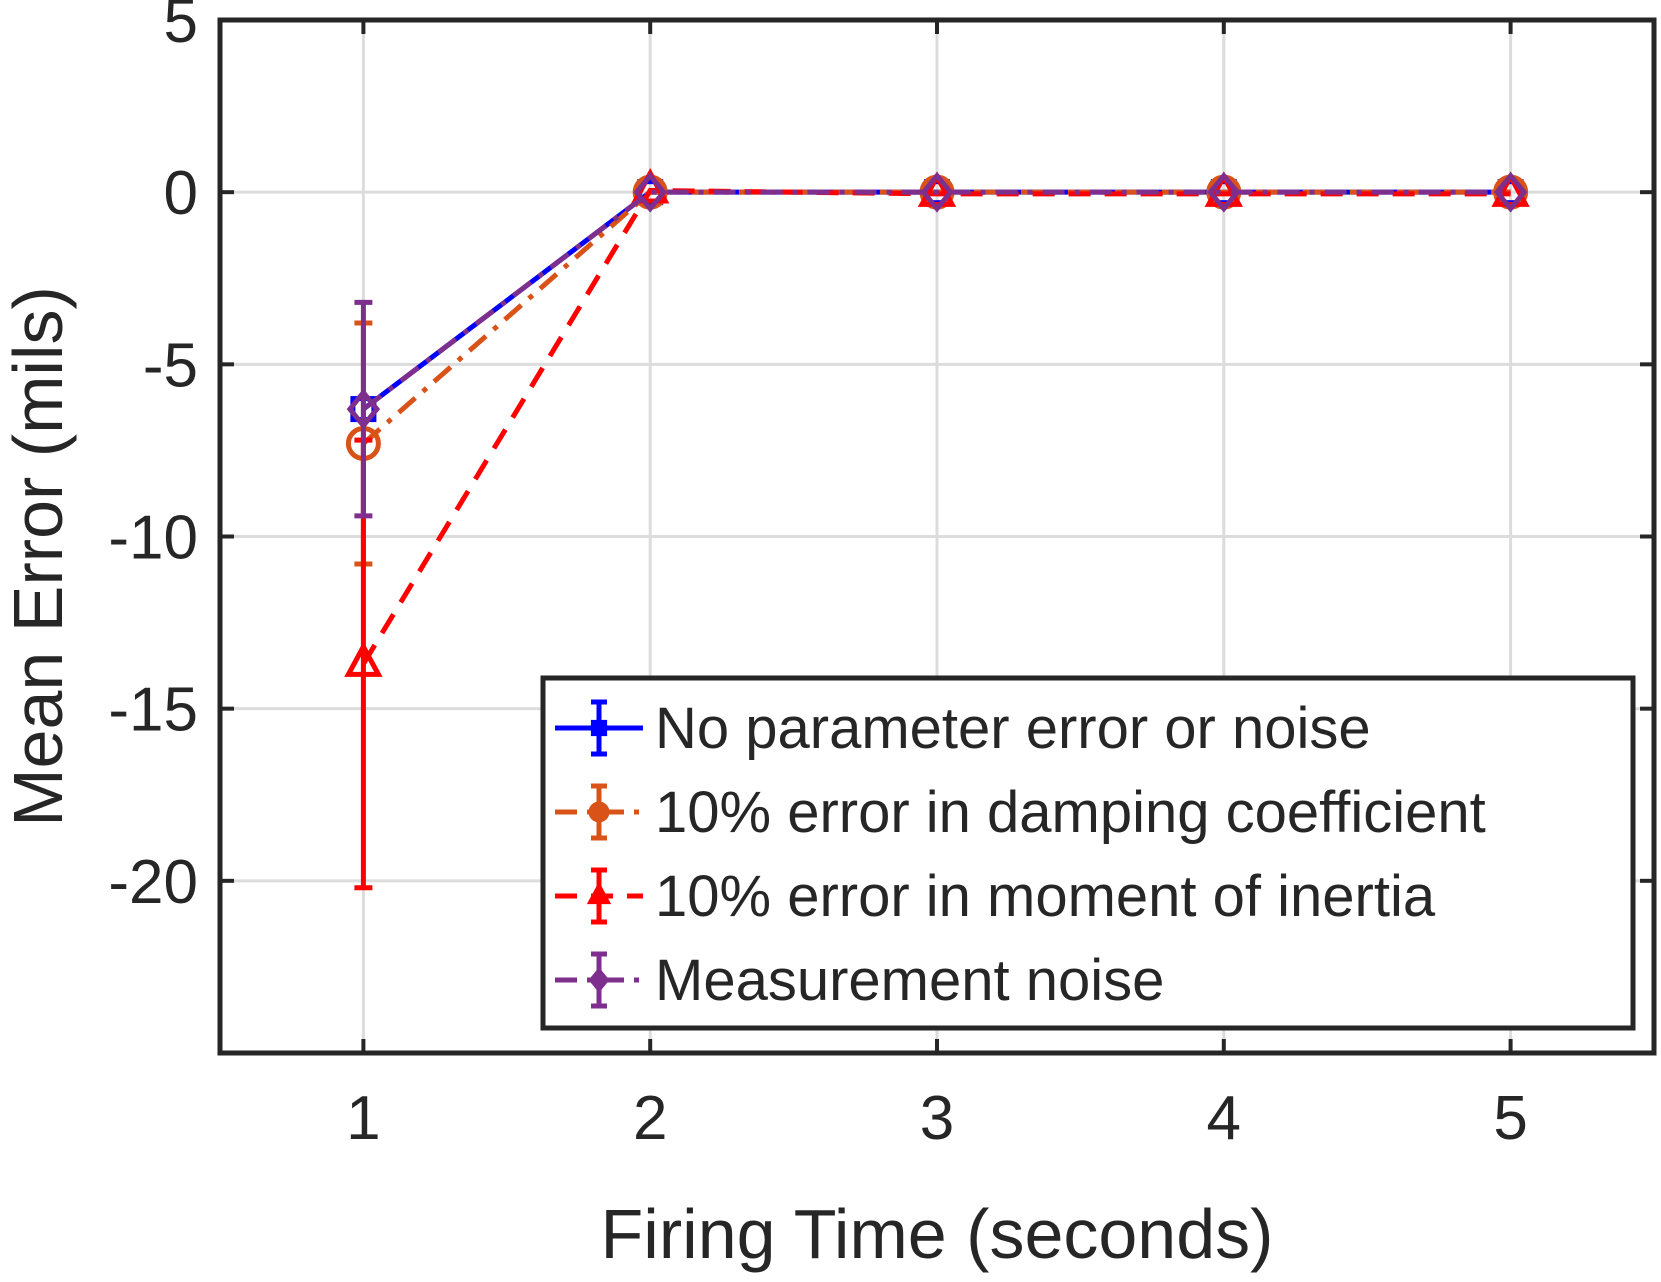 The height and width of the screenshot is (1282, 1661). I want to click on legend-item: Measurement noise, so click(859, 980).